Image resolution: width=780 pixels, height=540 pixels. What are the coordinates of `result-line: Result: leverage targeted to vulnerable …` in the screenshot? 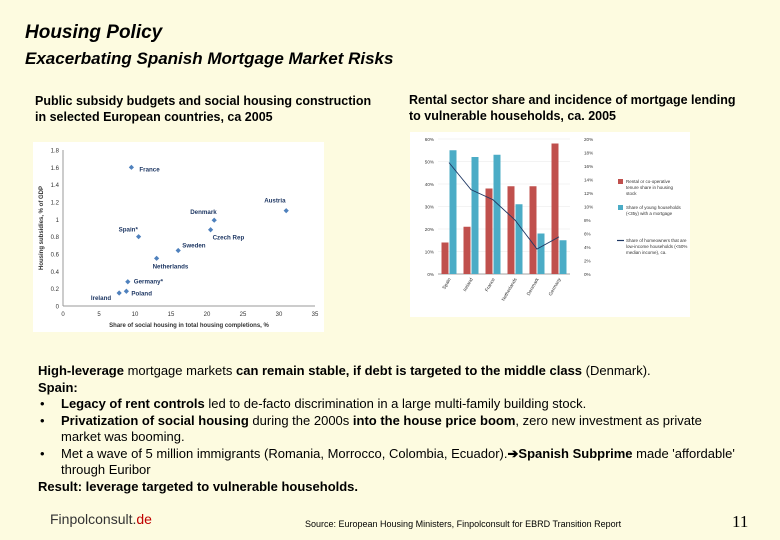 It's located at (198, 486).